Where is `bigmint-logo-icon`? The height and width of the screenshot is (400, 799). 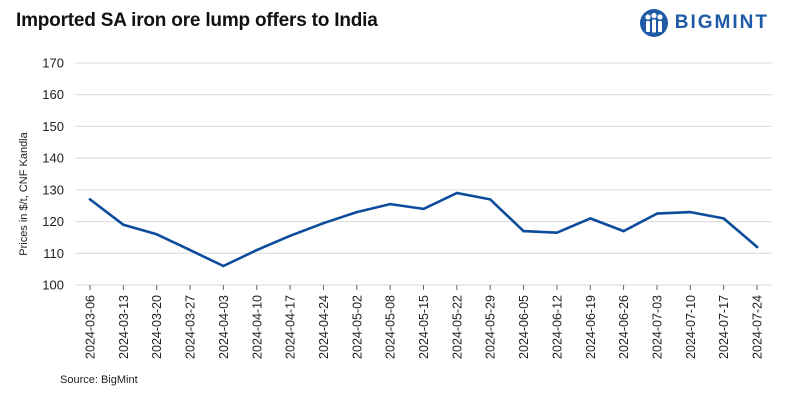
bigmint-logo-icon is located at coordinates (653, 23).